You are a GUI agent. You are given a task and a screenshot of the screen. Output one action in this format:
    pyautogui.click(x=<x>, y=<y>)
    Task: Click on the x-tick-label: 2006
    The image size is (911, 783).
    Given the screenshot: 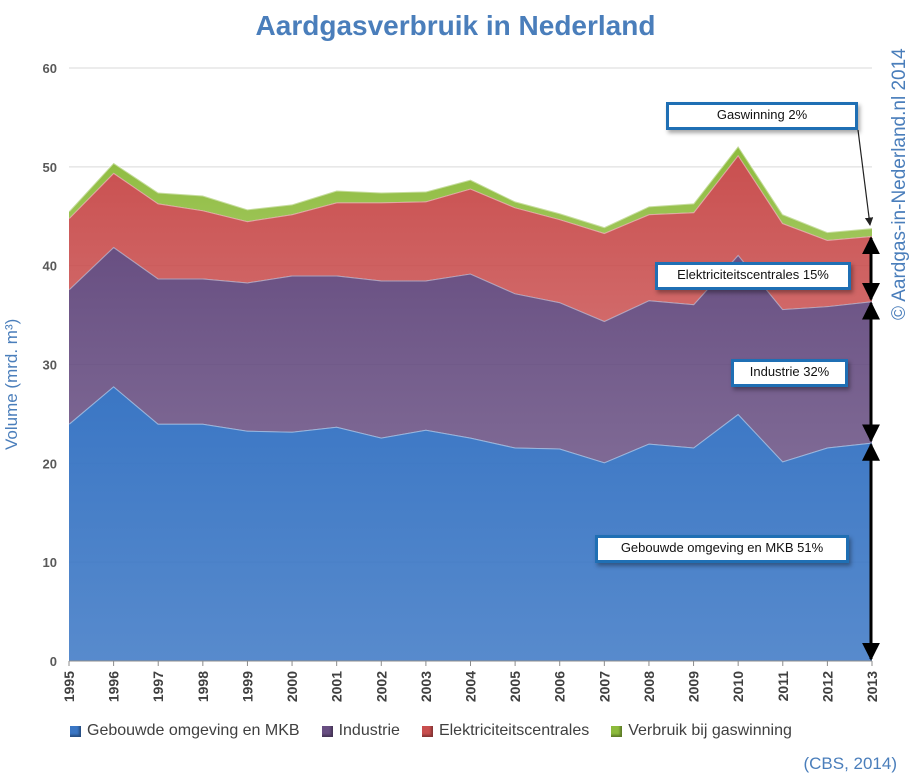 What is the action you would take?
    pyautogui.click(x=560, y=686)
    